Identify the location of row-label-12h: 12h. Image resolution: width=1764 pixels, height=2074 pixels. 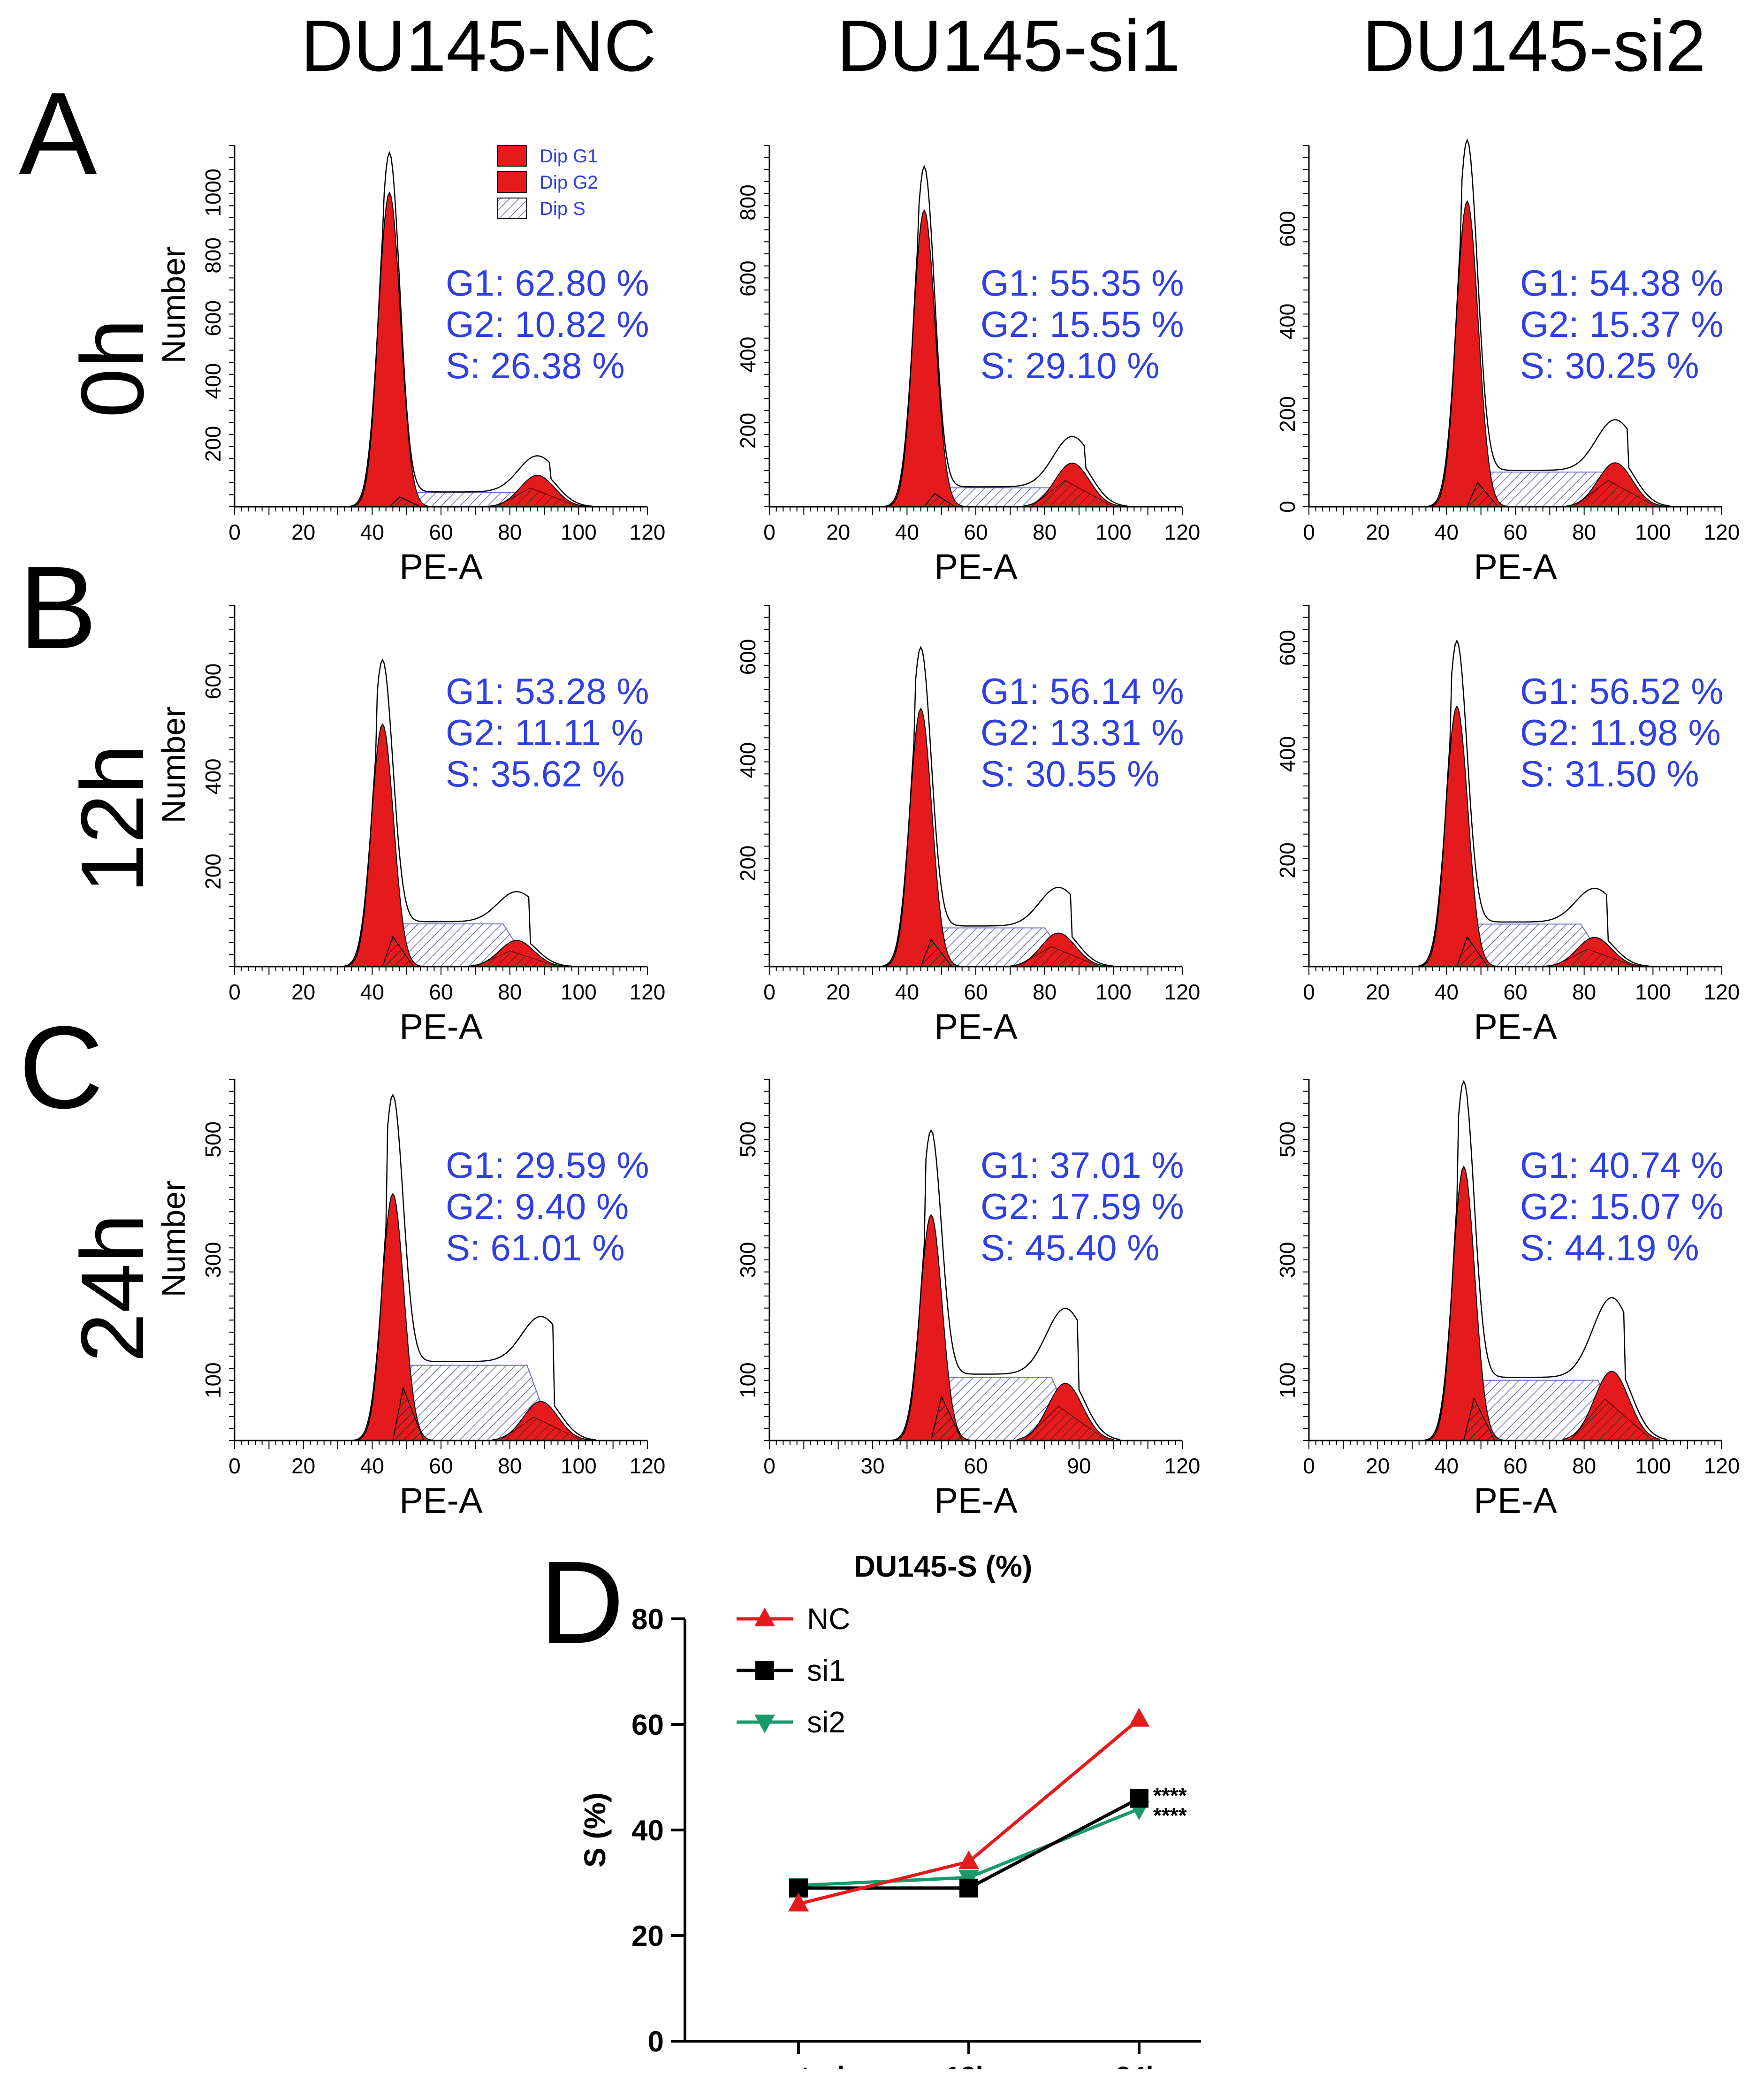
(112, 818).